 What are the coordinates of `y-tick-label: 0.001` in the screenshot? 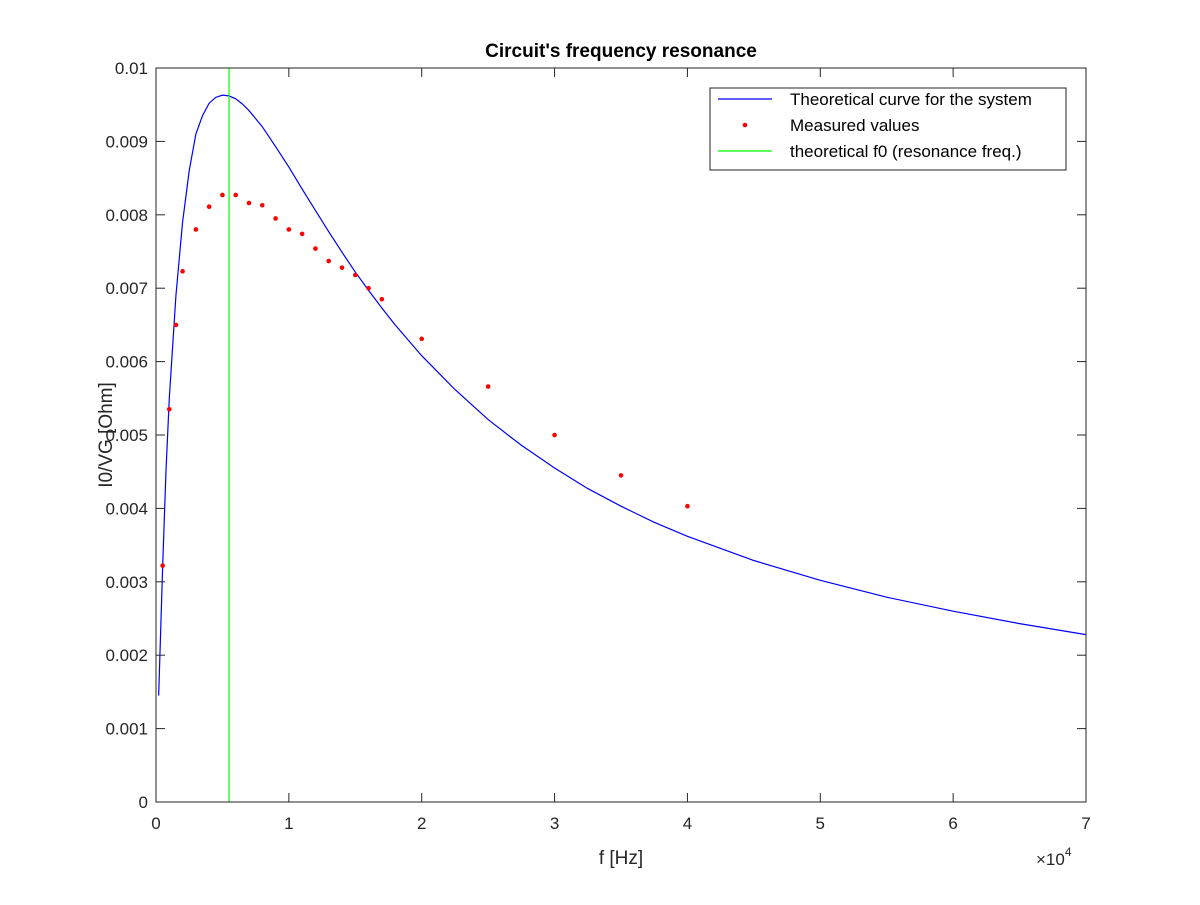 It's located at (126, 729).